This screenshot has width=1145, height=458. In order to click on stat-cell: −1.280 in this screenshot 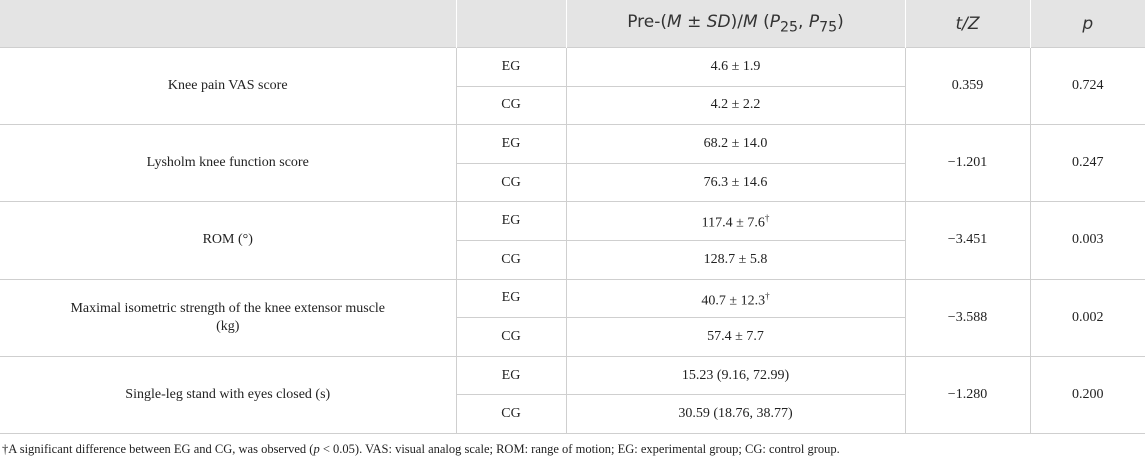, I will do `click(967, 394)`.